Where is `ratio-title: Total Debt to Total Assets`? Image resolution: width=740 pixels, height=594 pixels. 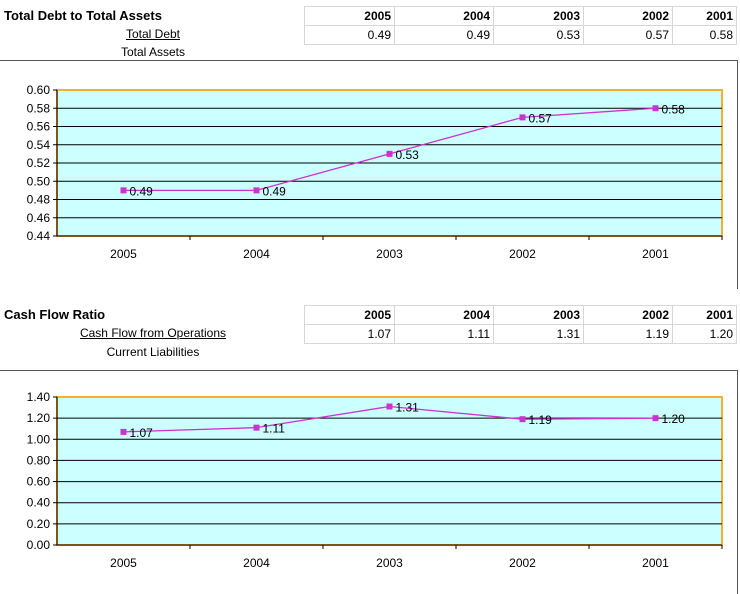
ratio-title: Total Debt to Total Assets is located at coordinates (83, 15).